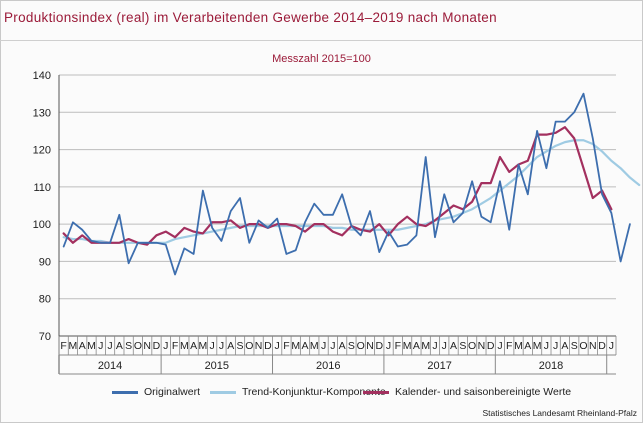 This screenshot has height=423, width=643. I want to click on year-label-2015: 2015, so click(217, 366).